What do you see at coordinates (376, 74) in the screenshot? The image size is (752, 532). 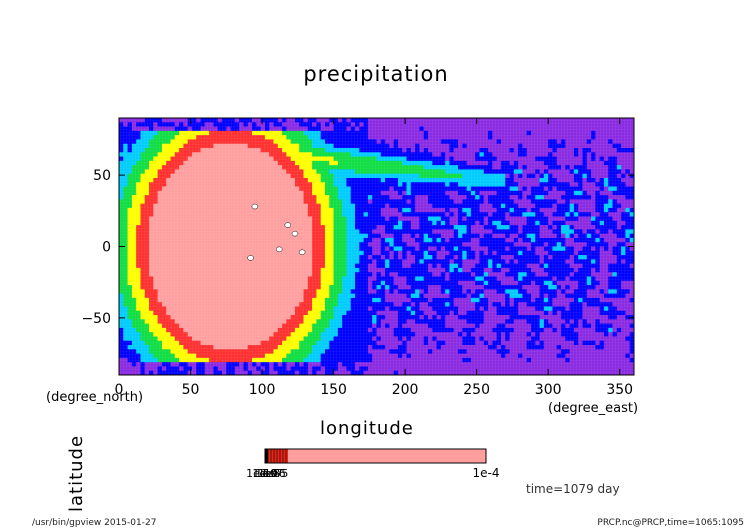 I see `chart-title: precipitation` at bounding box center [376, 74].